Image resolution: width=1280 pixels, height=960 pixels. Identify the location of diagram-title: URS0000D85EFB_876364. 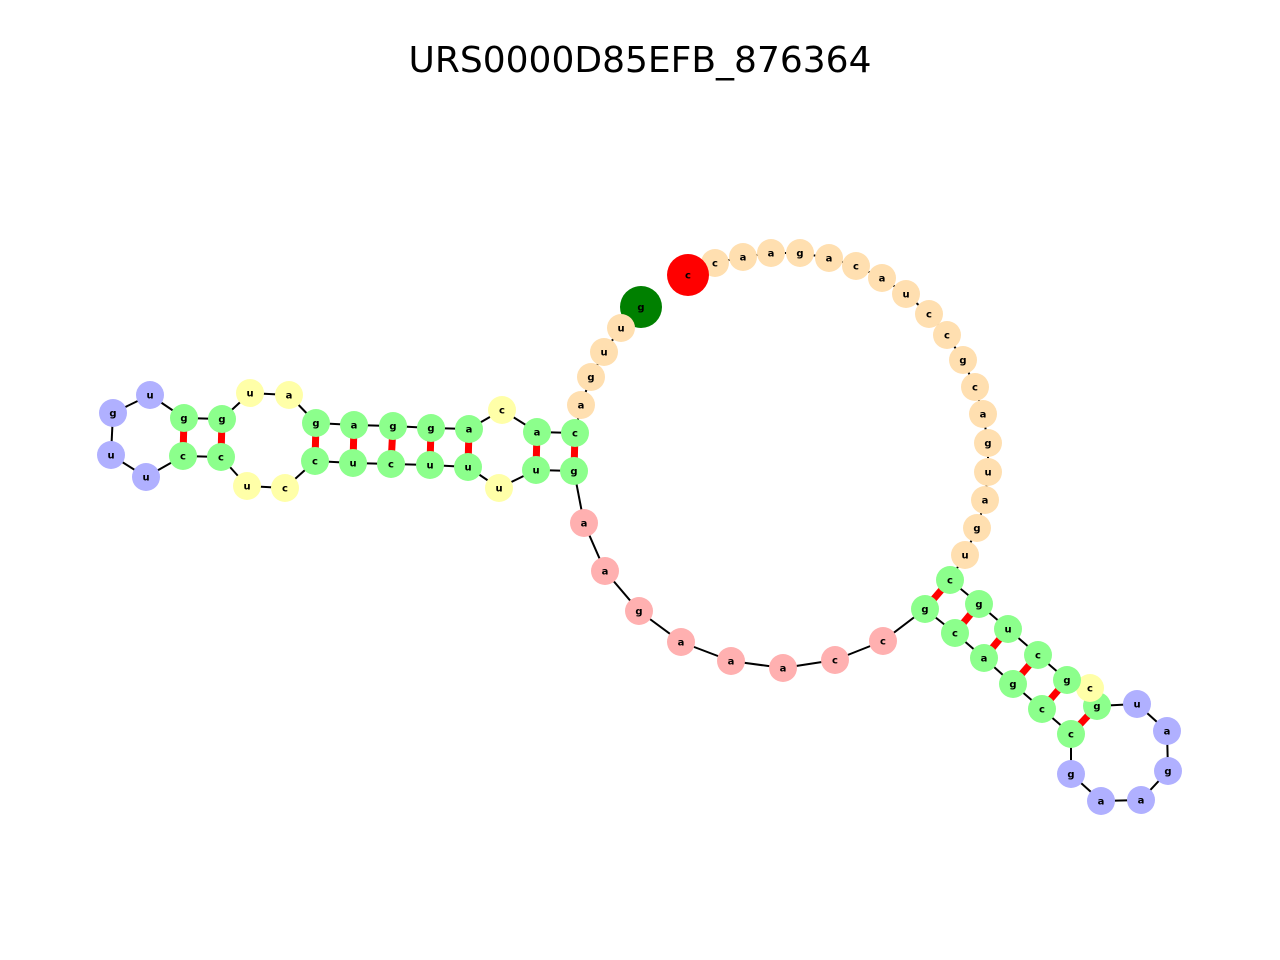
(640, 60).